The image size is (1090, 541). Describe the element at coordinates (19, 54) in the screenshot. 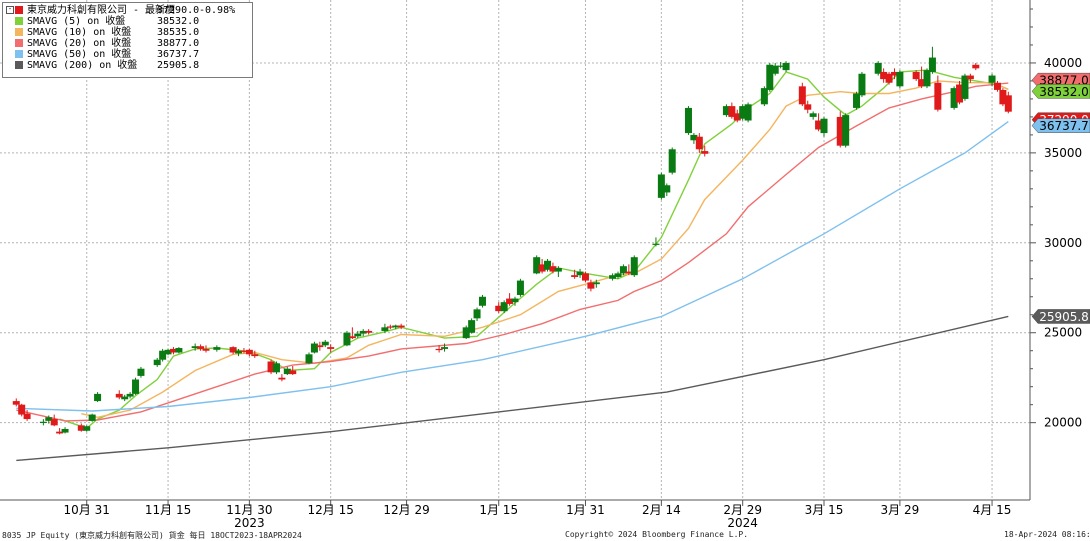

I see `legend-swatch-sma50` at that location.